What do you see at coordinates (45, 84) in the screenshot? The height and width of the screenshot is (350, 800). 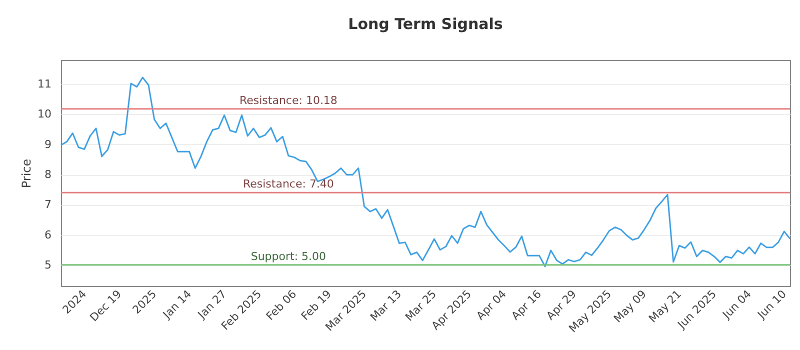 I see `y-tick-label: 11` at bounding box center [45, 84].